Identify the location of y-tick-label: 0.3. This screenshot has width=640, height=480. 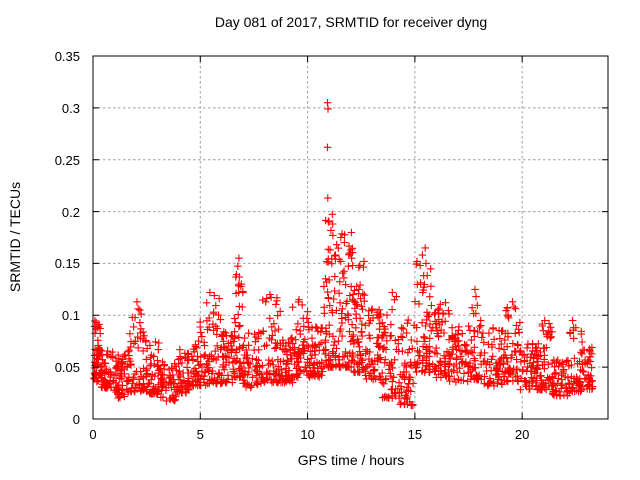
(70, 108).